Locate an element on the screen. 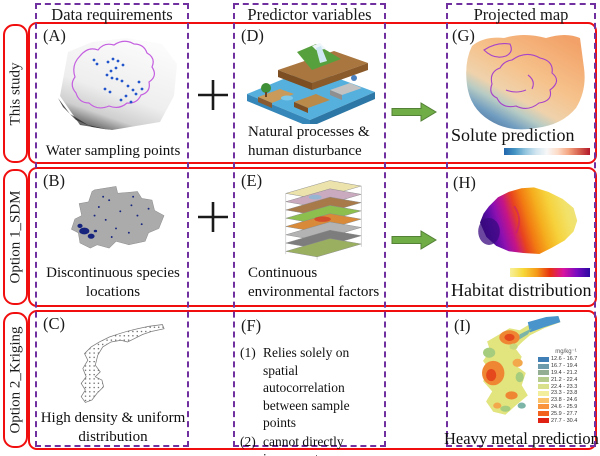 Image resolution: width=600 pixels, height=456 pixels. panel-caption: Discontinuous species locations is located at coordinates (113, 282).